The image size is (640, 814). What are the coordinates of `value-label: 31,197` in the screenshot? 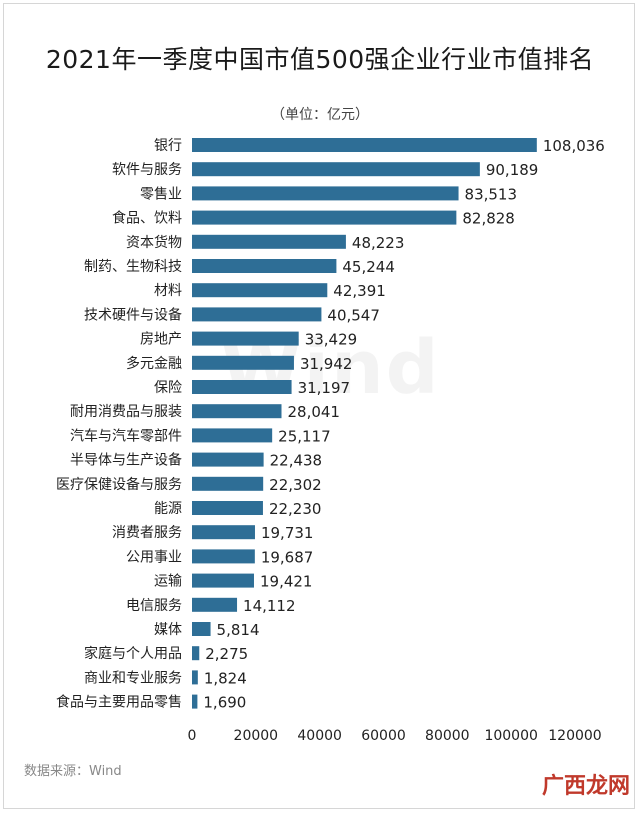 It's located at (324, 388).